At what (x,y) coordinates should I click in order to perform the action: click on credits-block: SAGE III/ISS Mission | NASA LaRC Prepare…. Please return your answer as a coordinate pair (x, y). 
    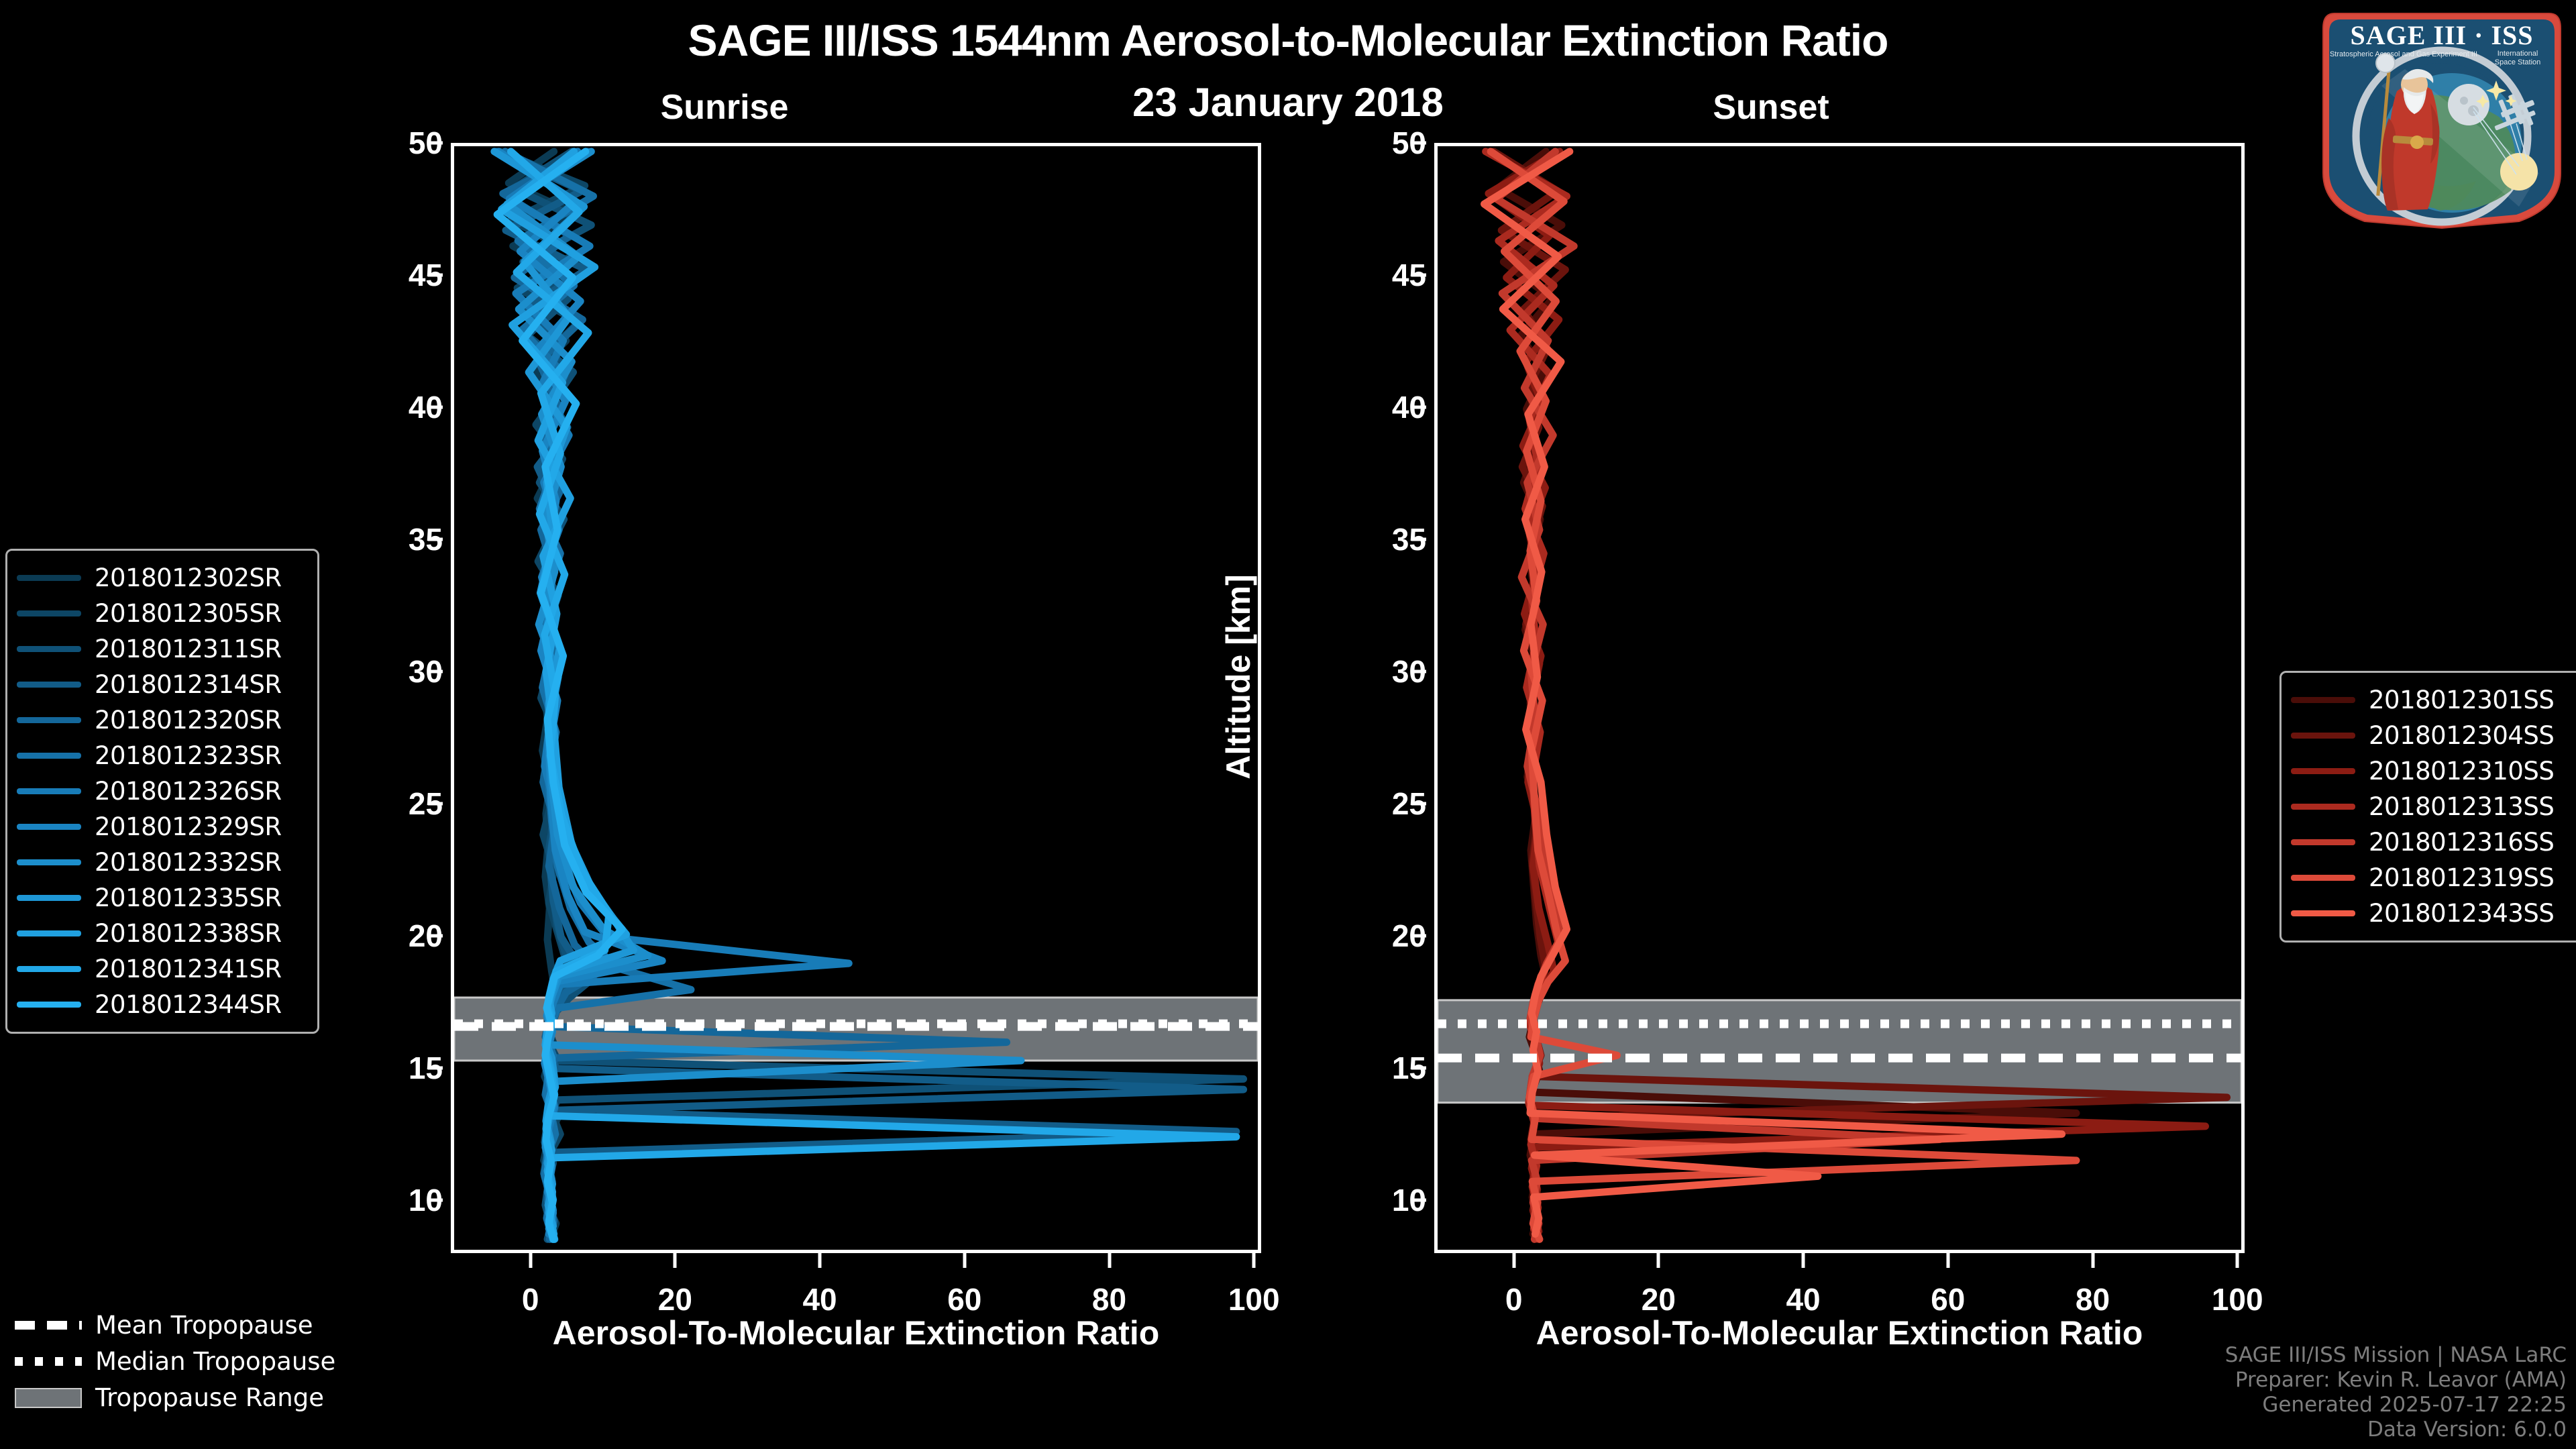
    Looking at the image, I should click on (2396, 1392).